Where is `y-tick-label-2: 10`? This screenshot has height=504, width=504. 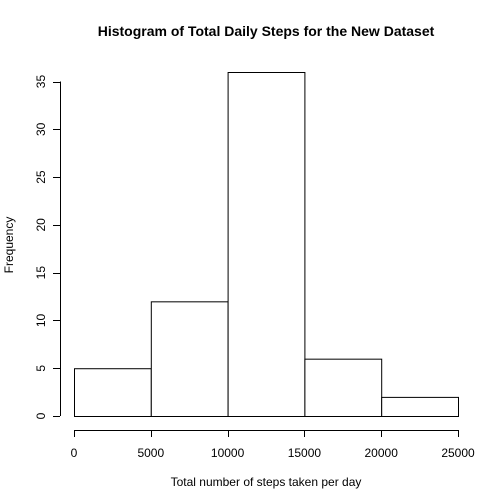
y-tick-label-2: 10 is located at coordinates (41, 320).